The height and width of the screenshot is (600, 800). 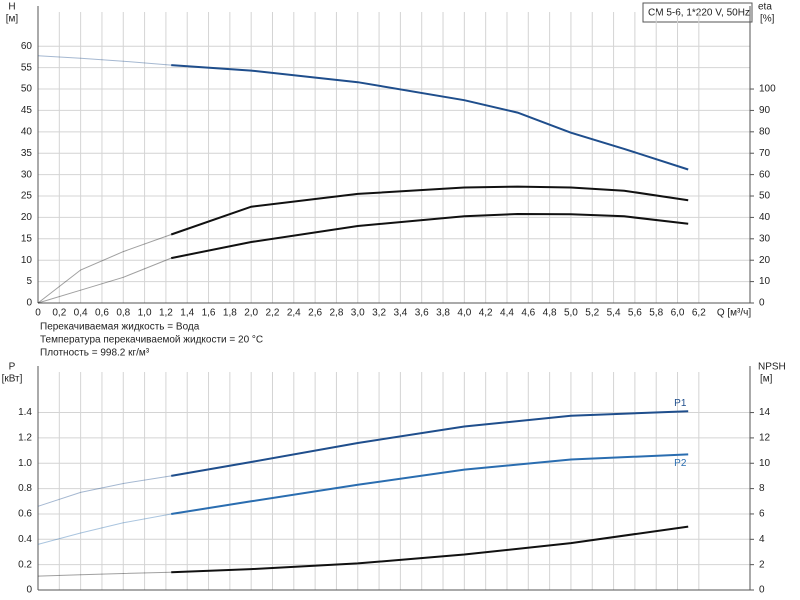 What do you see at coordinates (592, 313) in the screenshot?
I see `x-tick-label: 5,2` at bounding box center [592, 313].